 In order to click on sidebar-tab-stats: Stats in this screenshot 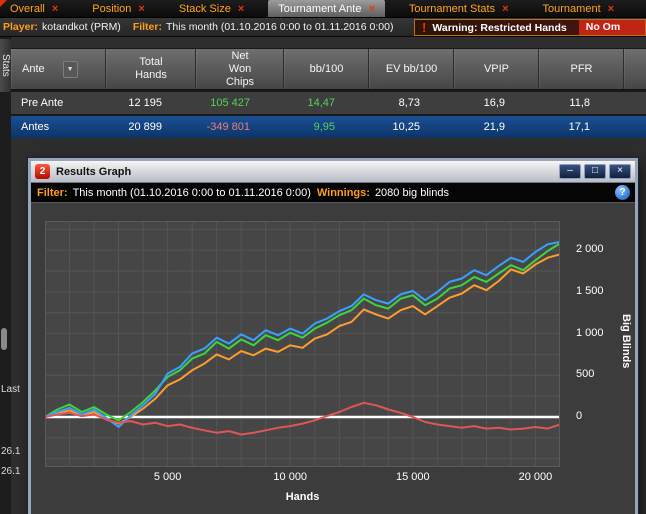, I will do `click(5, 65)`.